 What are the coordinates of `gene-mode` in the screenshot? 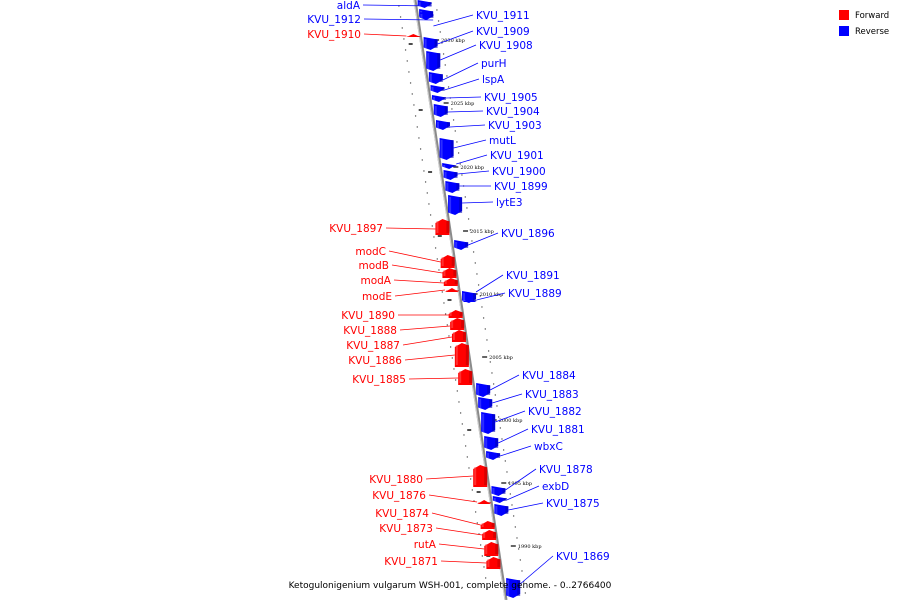 It's located at (451, 290).